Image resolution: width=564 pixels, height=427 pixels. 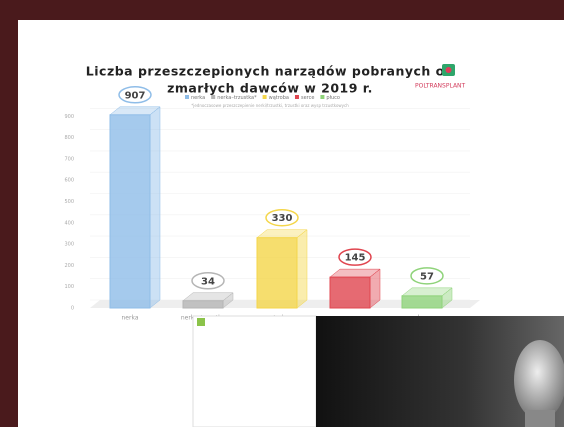 I want to click on y-tick-label: 0, so click(x=72, y=309).